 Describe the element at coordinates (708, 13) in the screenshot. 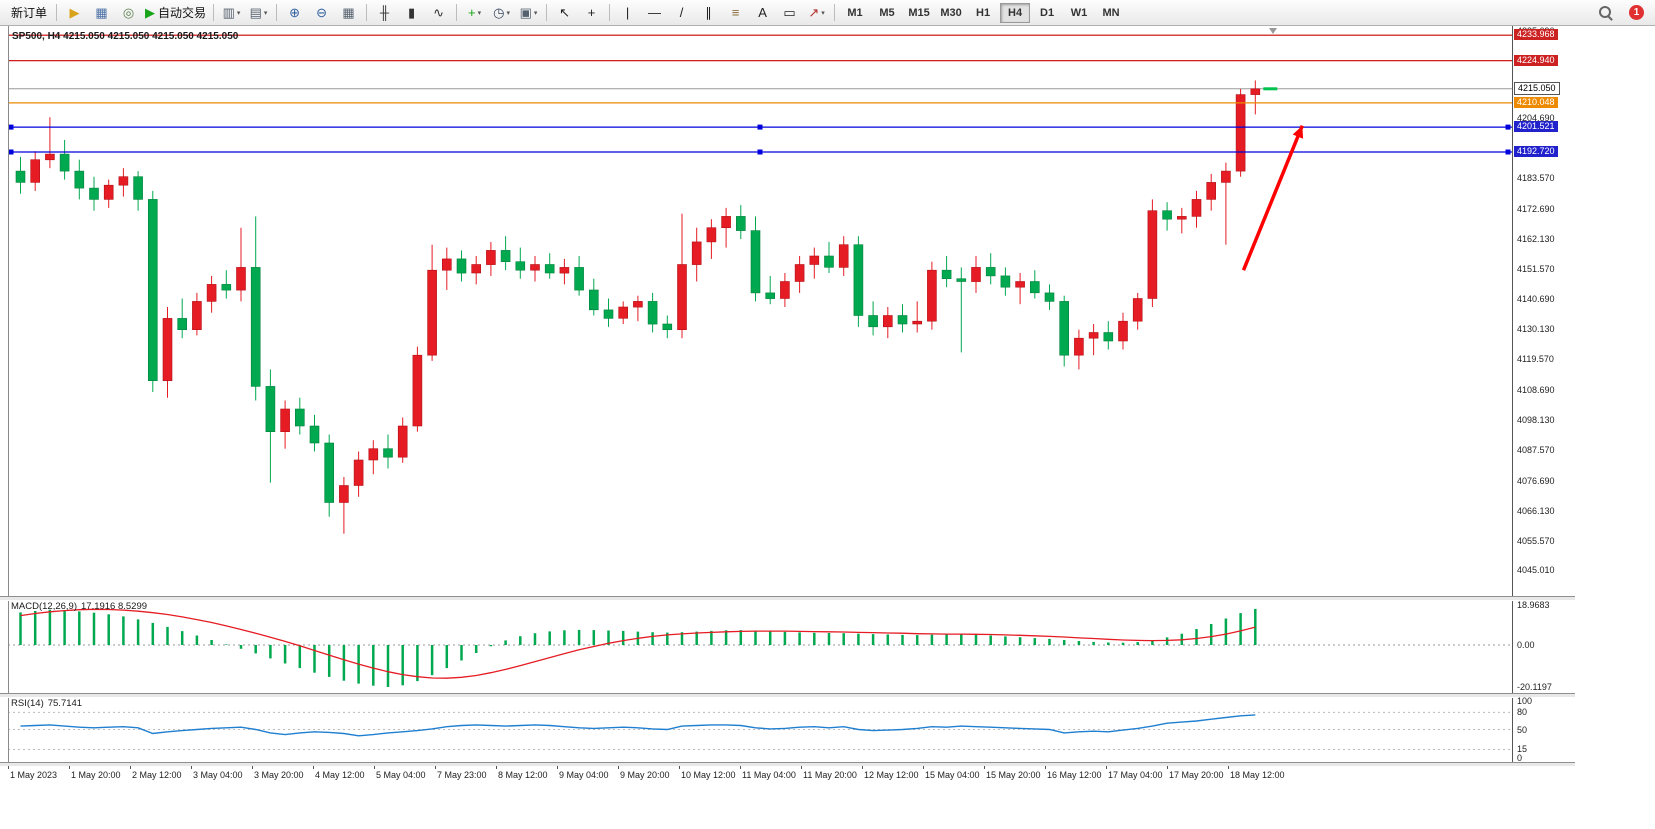

I see `equidistant-channel-icon: ∥` at that location.